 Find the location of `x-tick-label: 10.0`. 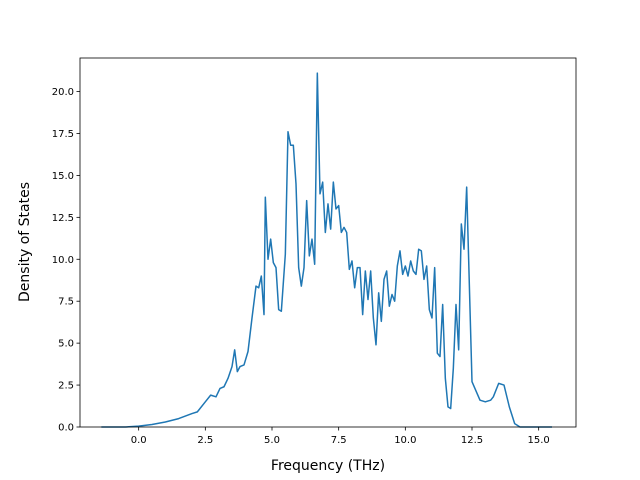

x-tick-label: 10.0 is located at coordinates (405, 440).